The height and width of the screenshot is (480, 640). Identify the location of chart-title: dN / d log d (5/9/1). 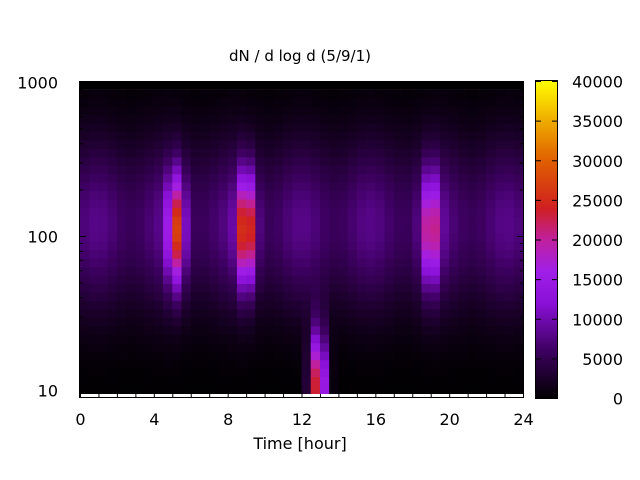
(300, 56).